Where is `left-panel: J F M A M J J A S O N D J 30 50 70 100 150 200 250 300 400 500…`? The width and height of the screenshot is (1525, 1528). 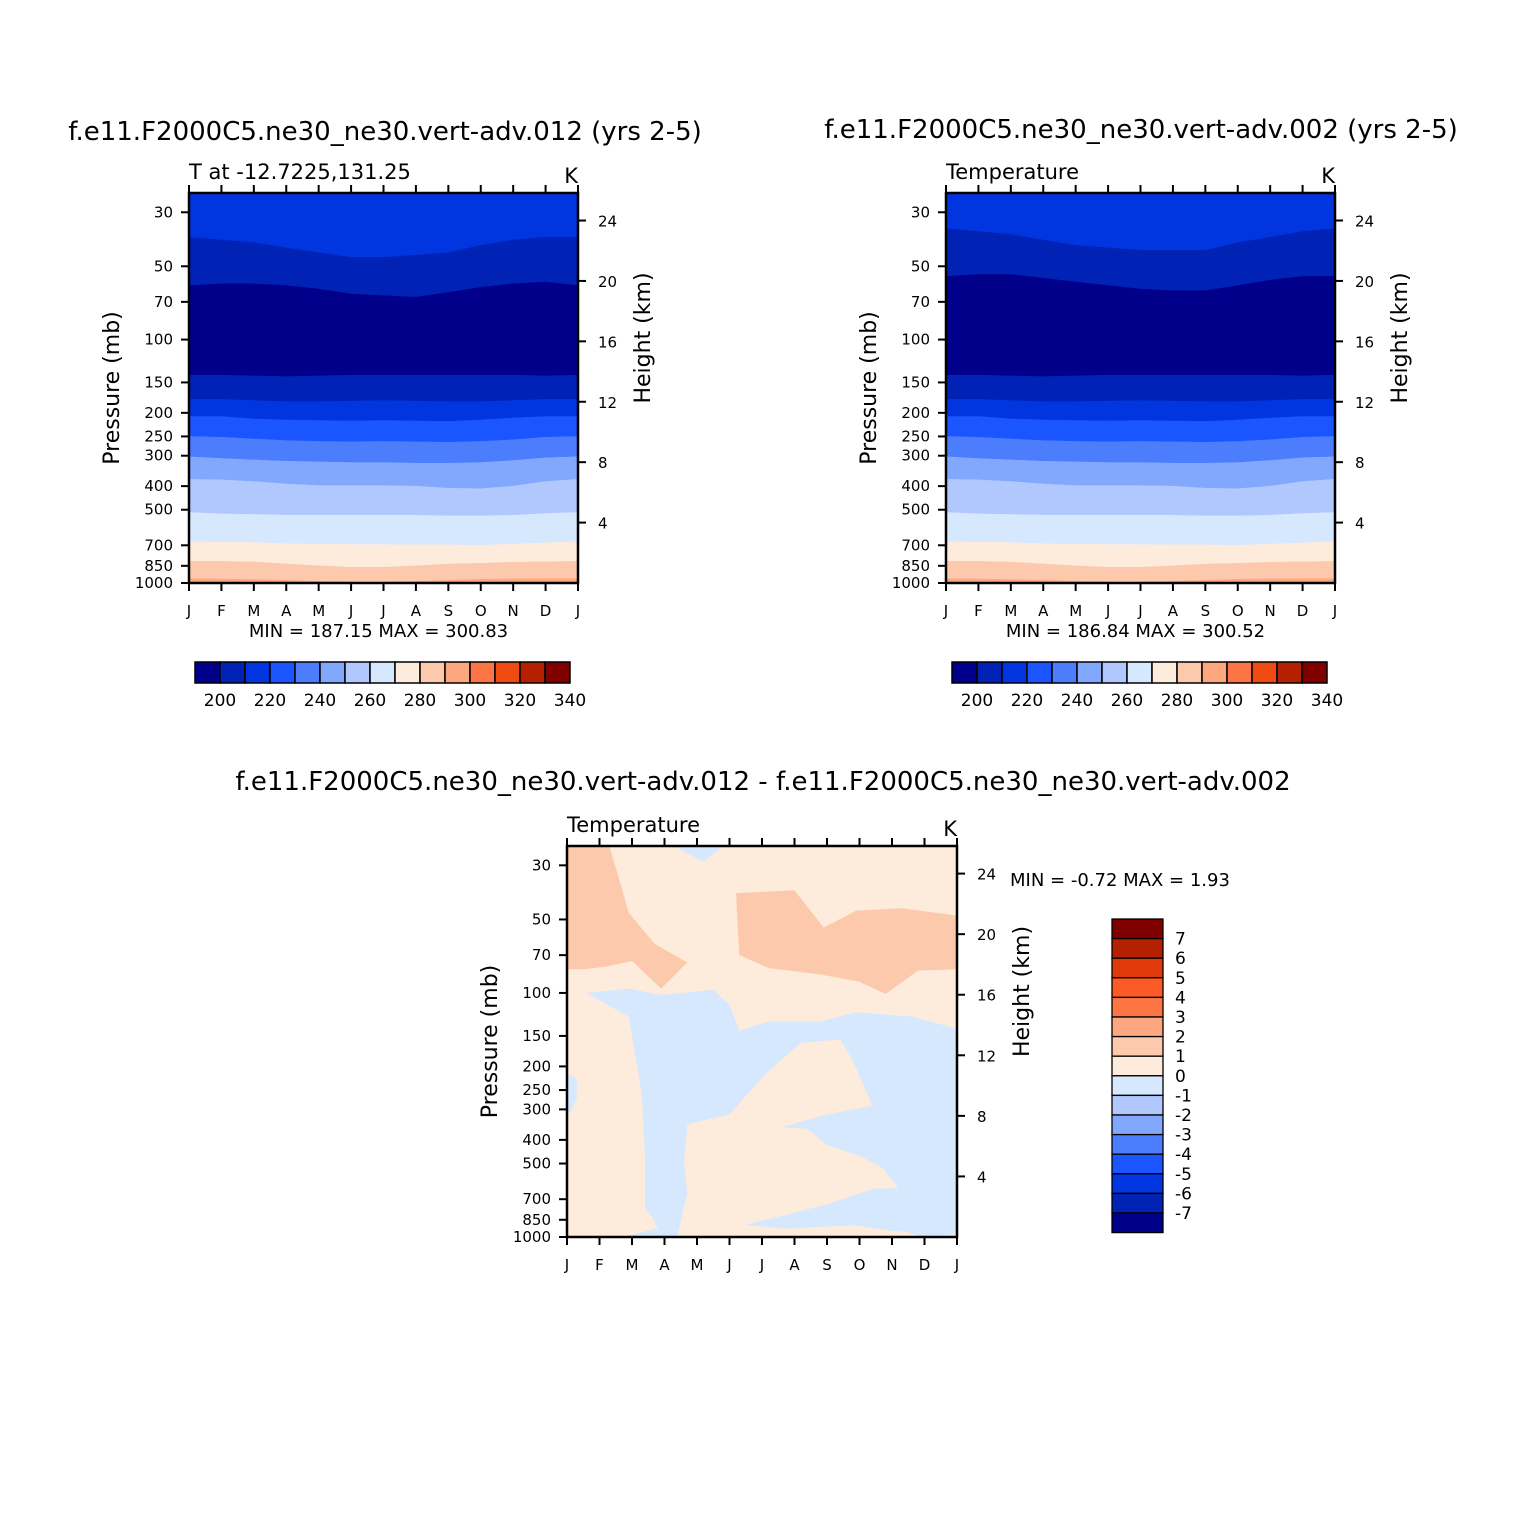 left-panel: J F M A M J J A S O N D J 30 50 70 100 150 200 250 300 400 500… is located at coordinates (378, 435).